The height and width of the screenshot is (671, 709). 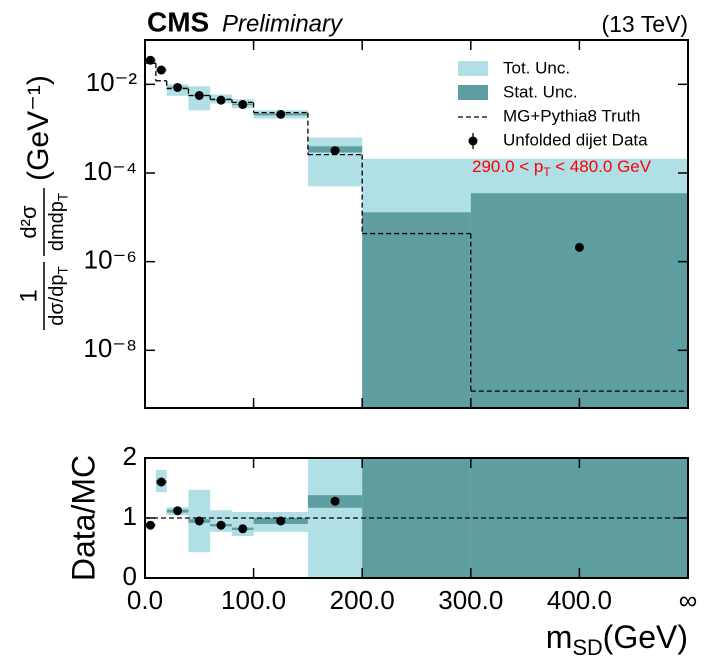 What do you see at coordinates (579, 600) in the screenshot?
I see `x-tick-label: 400.0` at bounding box center [579, 600].